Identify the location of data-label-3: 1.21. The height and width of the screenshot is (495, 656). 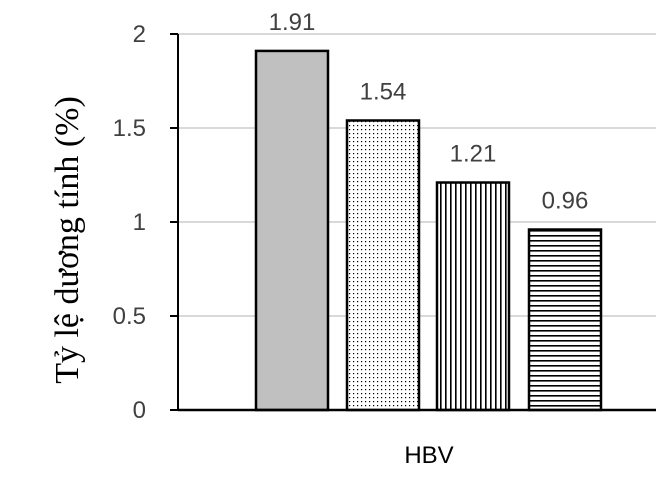
(473, 154).